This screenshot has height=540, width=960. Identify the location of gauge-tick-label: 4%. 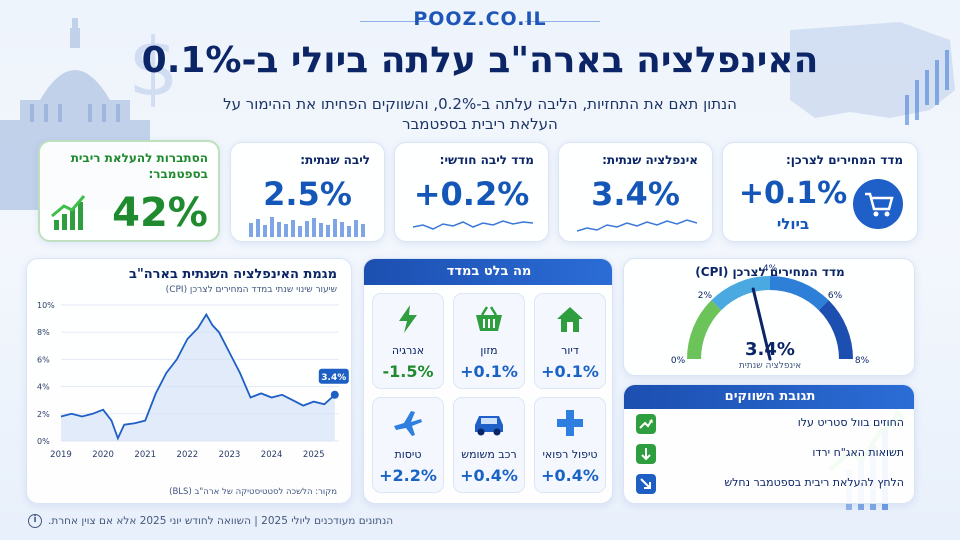
(770, 269).